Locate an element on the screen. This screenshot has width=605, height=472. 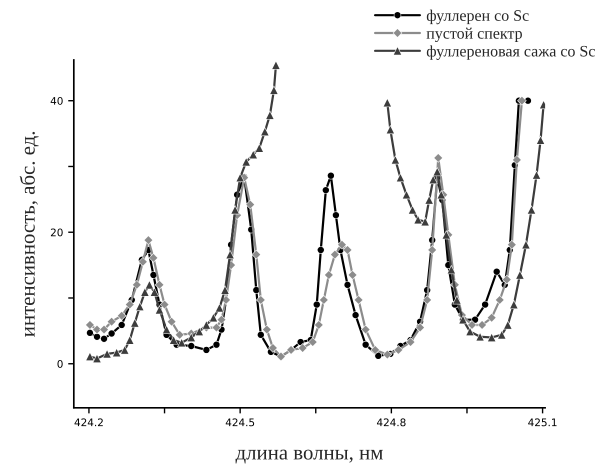
legend-label: фуллерен со Sc is located at coordinates (477, 17).